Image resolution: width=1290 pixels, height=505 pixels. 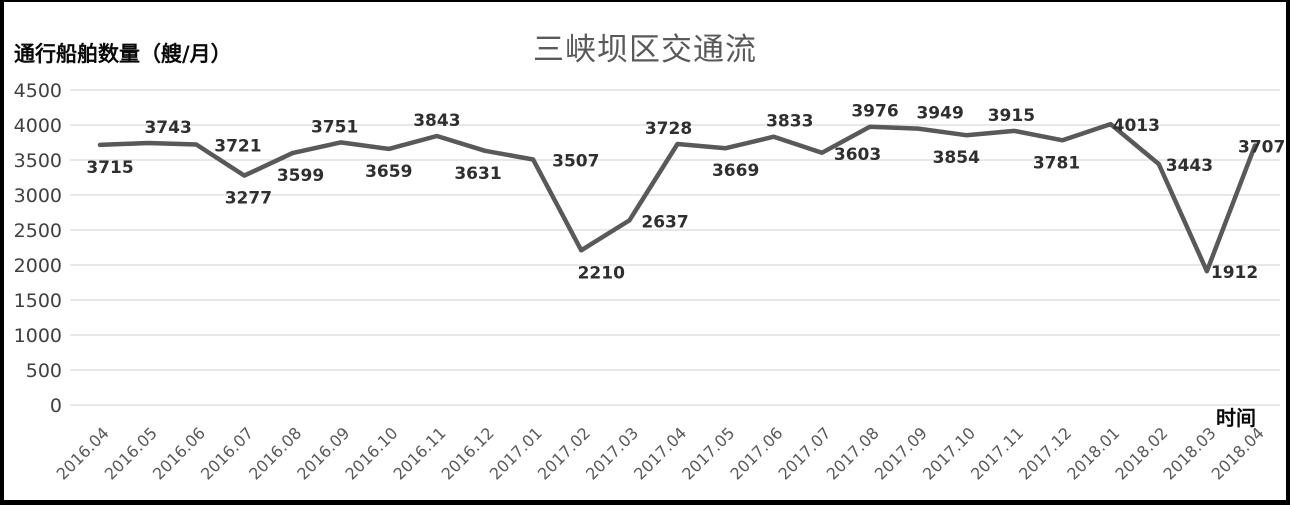 What do you see at coordinates (1236, 418) in the screenshot?
I see `x-axis-title: 时间` at bounding box center [1236, 418].